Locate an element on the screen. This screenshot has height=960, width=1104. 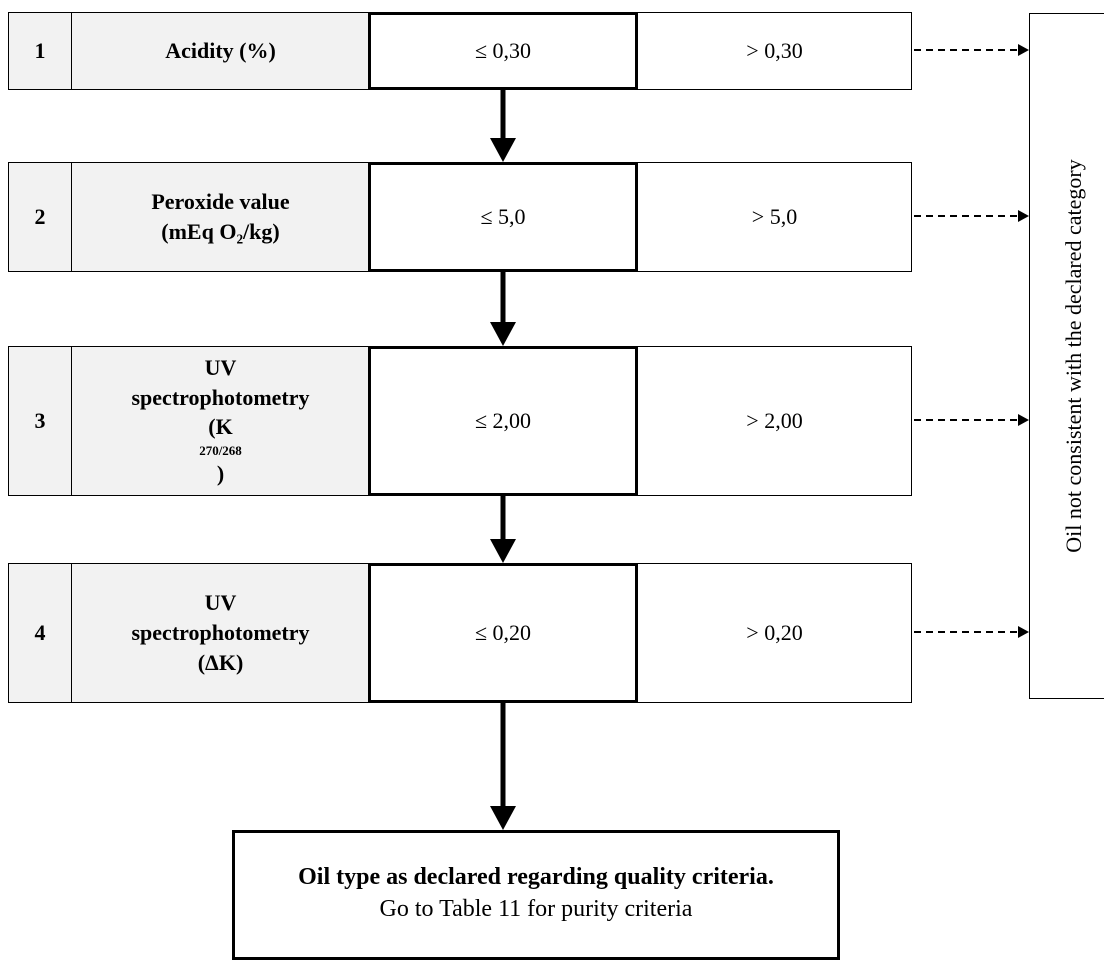
parameter-line: (mEq O₂/kg) is located at coordinates (220, 231).